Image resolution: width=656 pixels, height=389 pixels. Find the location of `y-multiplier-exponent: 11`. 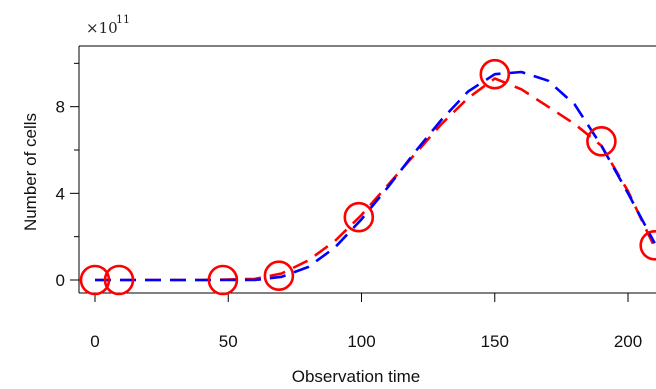

y-multiplier-exponent: 11 is located at coordinates (123, 19).